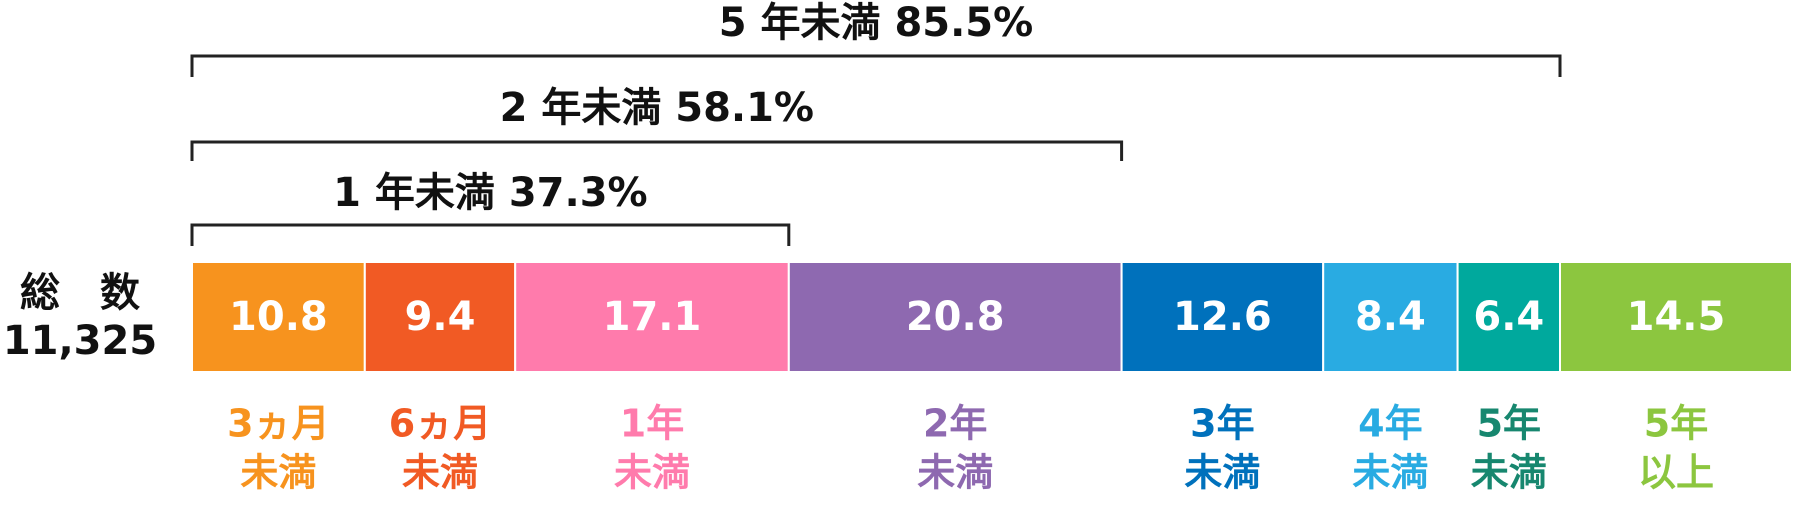  Describe the element at coordinates (1222, 424) in the screenshot. I see `category-label: 3年` at that location.